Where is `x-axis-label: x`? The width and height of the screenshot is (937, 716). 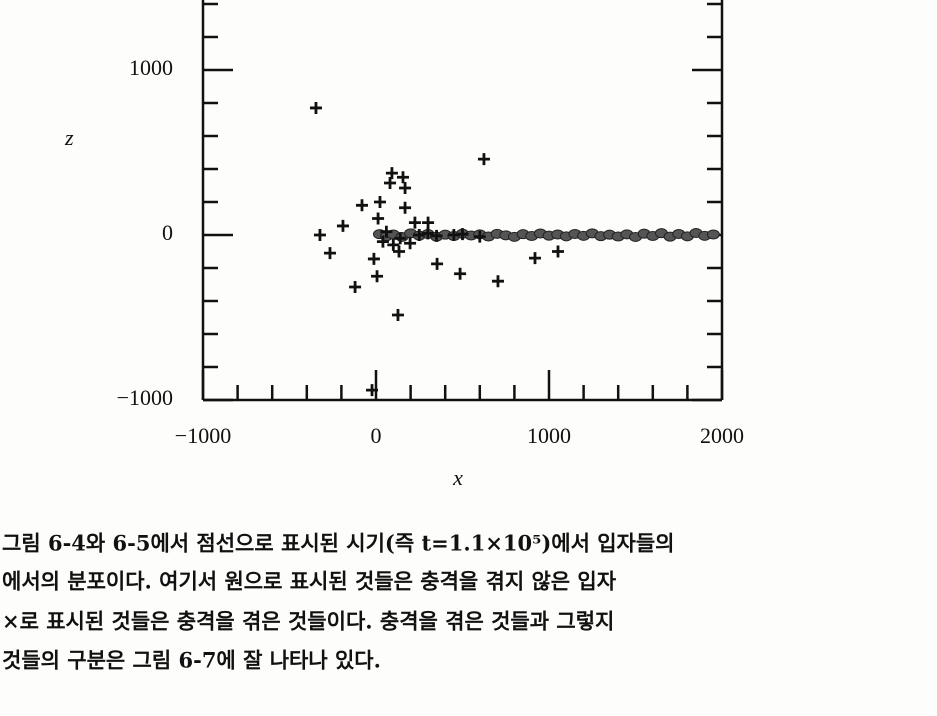
x-axis-label: x is located at coordinates (457, 477).